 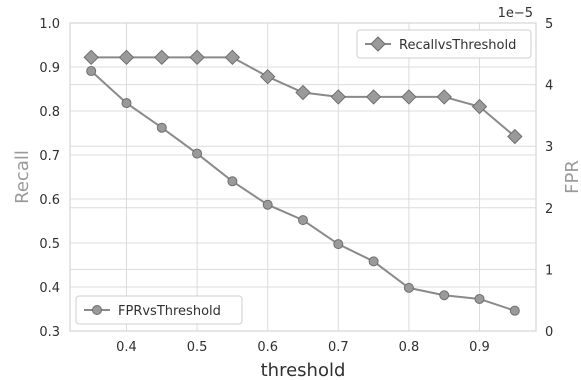 What do you see at coordinates (303, 370) in the screenshot?
I see `x-axis-label: threshold` at bounding box center [303, 370].